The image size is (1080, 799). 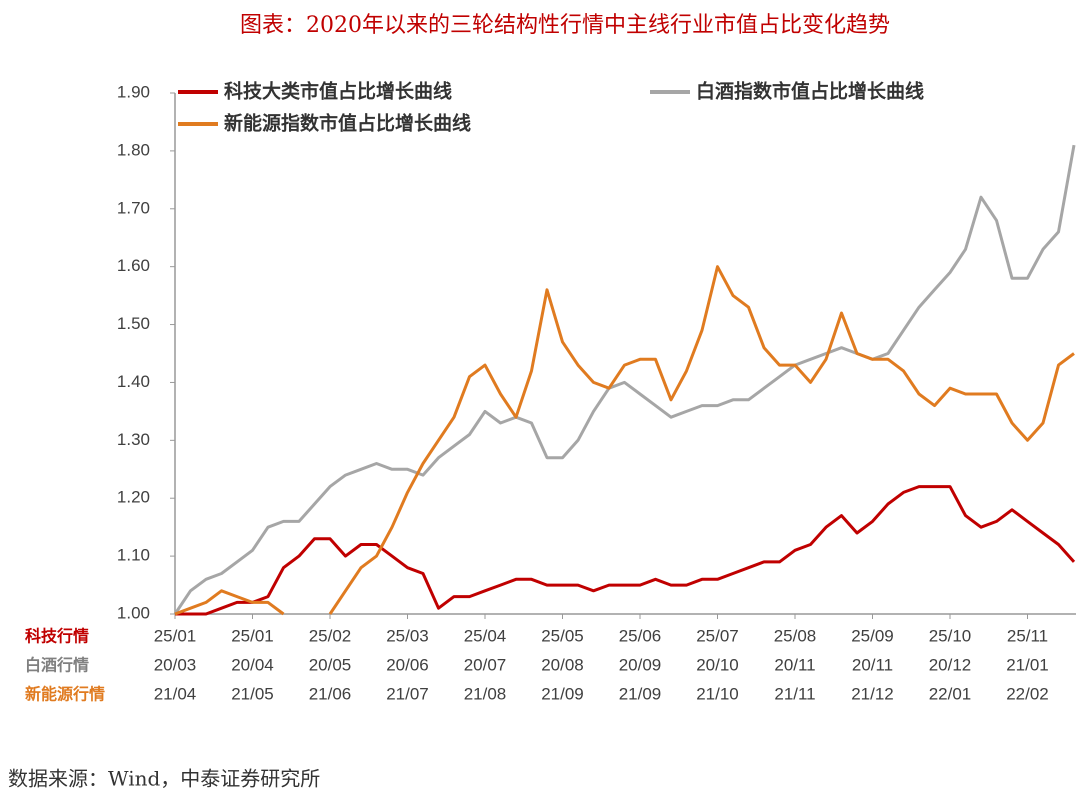 I want to click on y-tick-label: 1.90, so click(x=133, y=91).